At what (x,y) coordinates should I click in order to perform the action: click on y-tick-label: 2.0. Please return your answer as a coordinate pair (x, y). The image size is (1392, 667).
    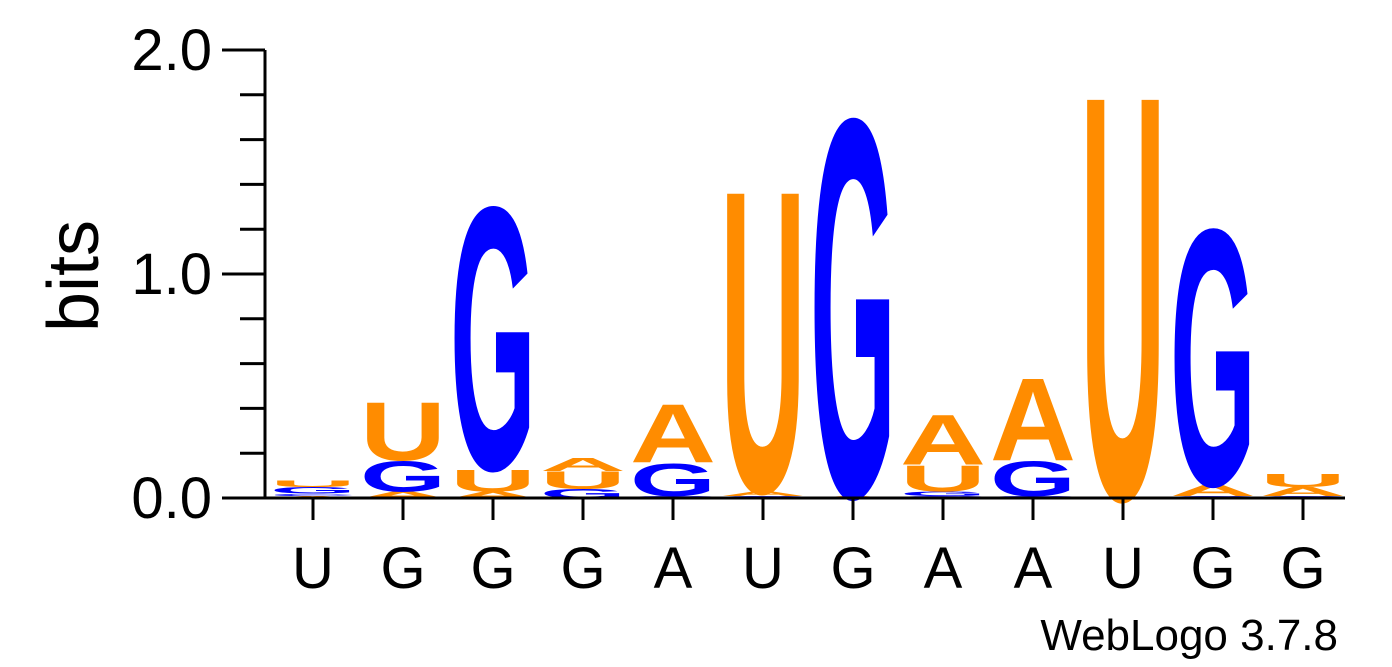
    Looking at the image, I should click on (171, 50).